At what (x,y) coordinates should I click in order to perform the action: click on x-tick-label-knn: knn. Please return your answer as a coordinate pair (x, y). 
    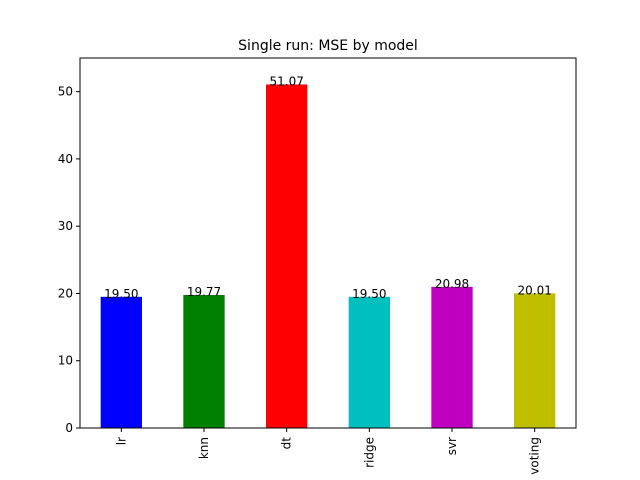
    Looking at the image, I should click on (204, 448).